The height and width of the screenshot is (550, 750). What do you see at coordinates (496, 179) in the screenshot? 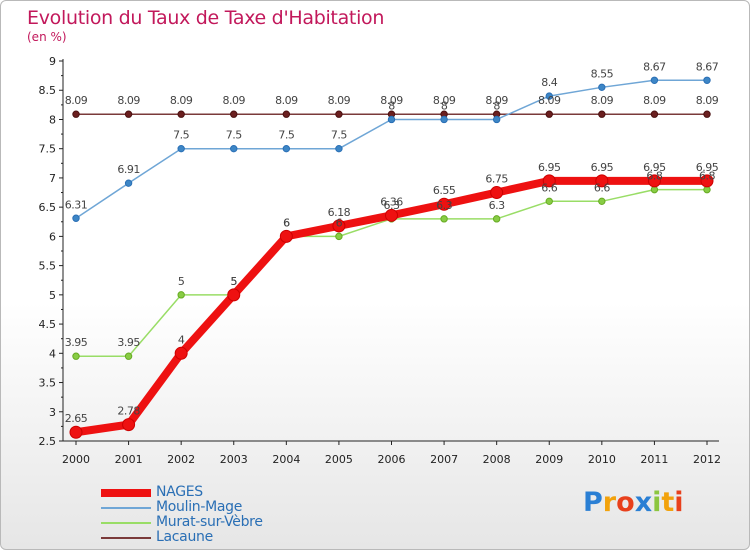
I see `data-label-nages: 6.75` at bounding box center [496, 179].